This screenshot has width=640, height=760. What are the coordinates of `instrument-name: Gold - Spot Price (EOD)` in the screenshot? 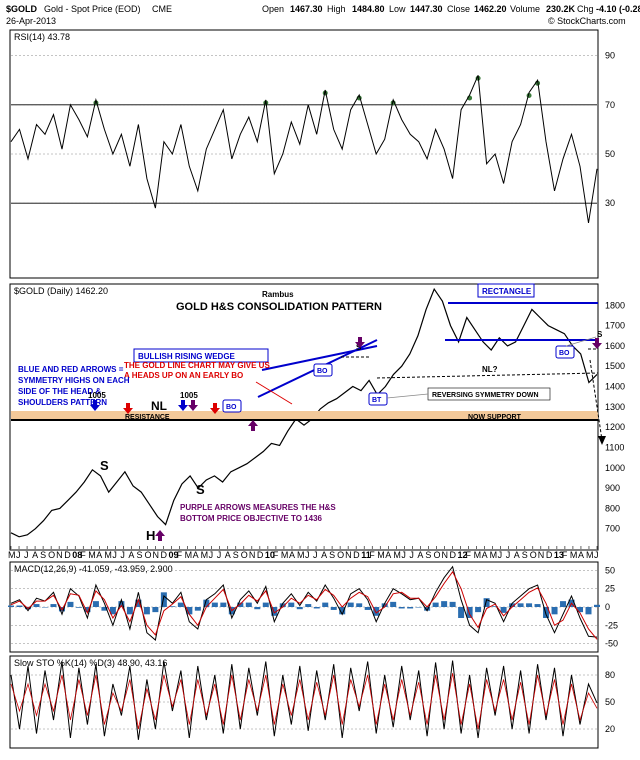 It's located at (92, 9).